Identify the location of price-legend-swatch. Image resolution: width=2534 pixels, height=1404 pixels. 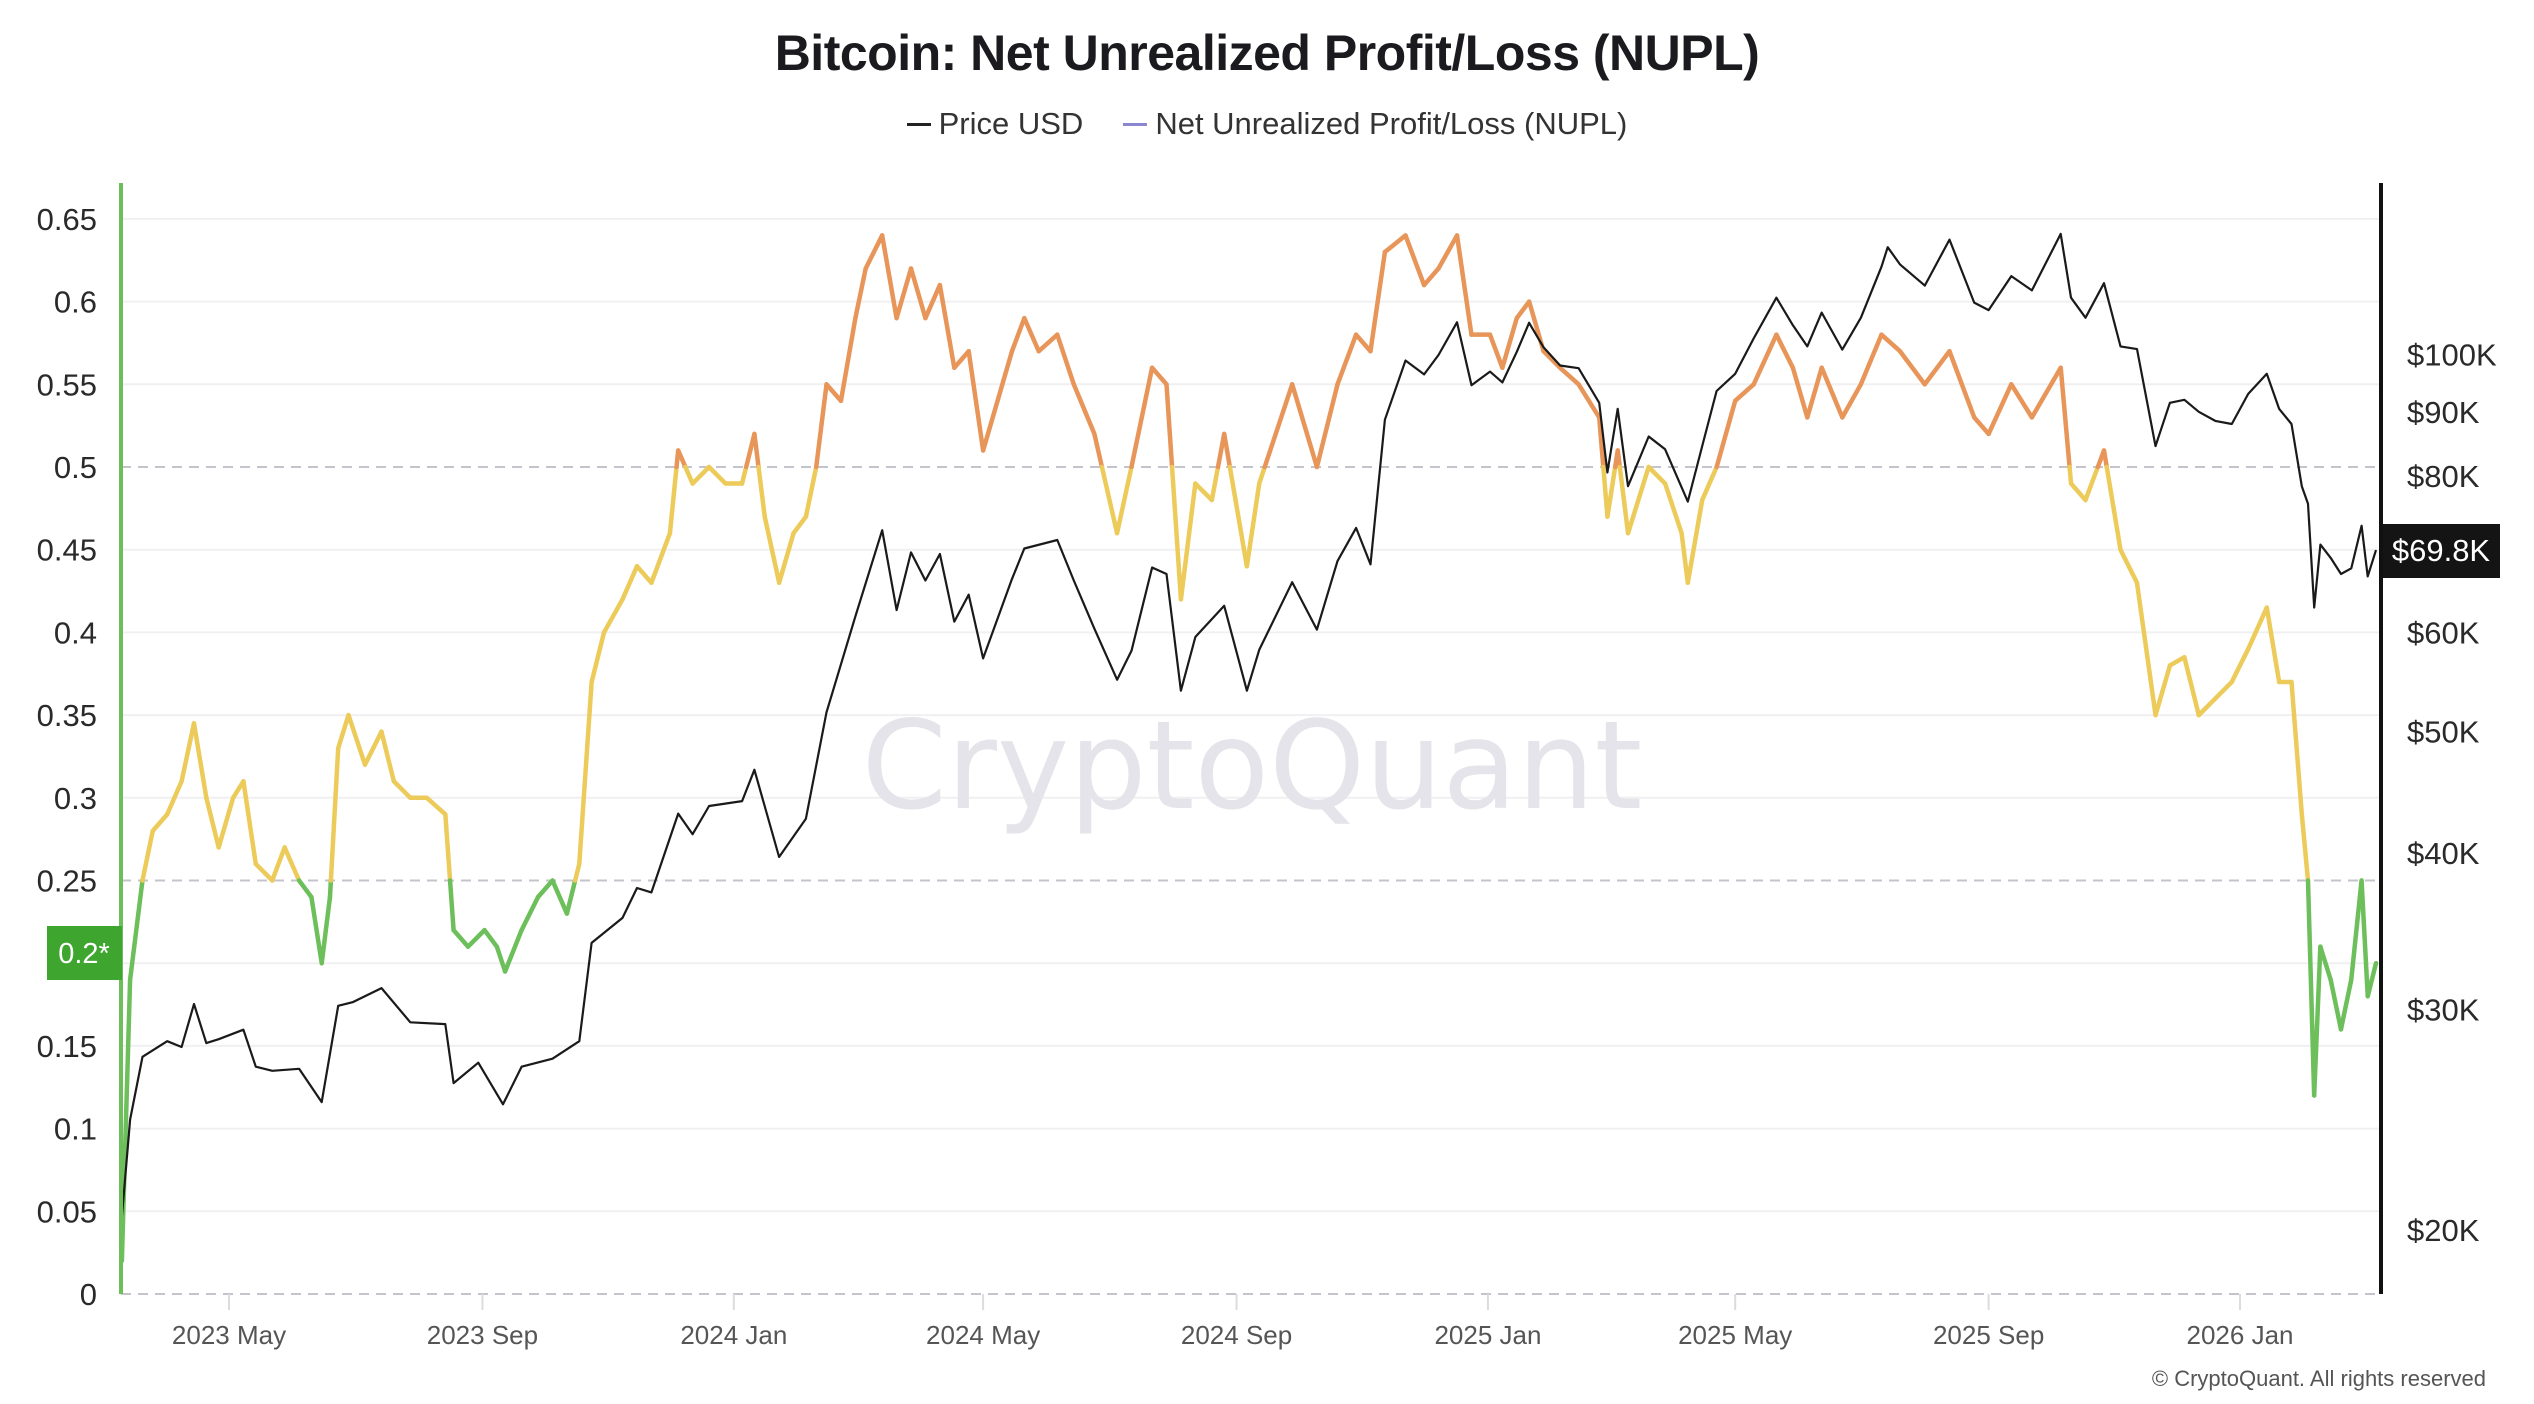
(918, 124).